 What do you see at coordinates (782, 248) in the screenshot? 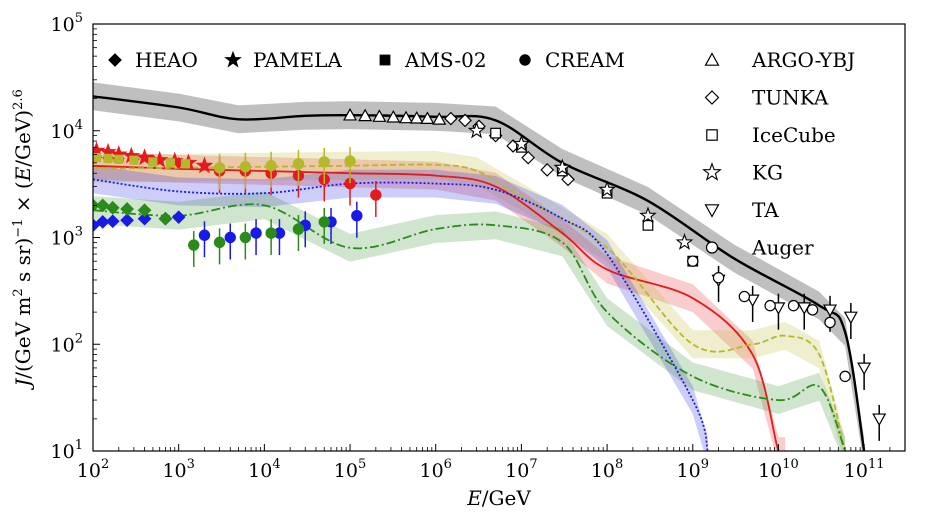
I see `legend-label: Auger` at bounding box center [782, 248].